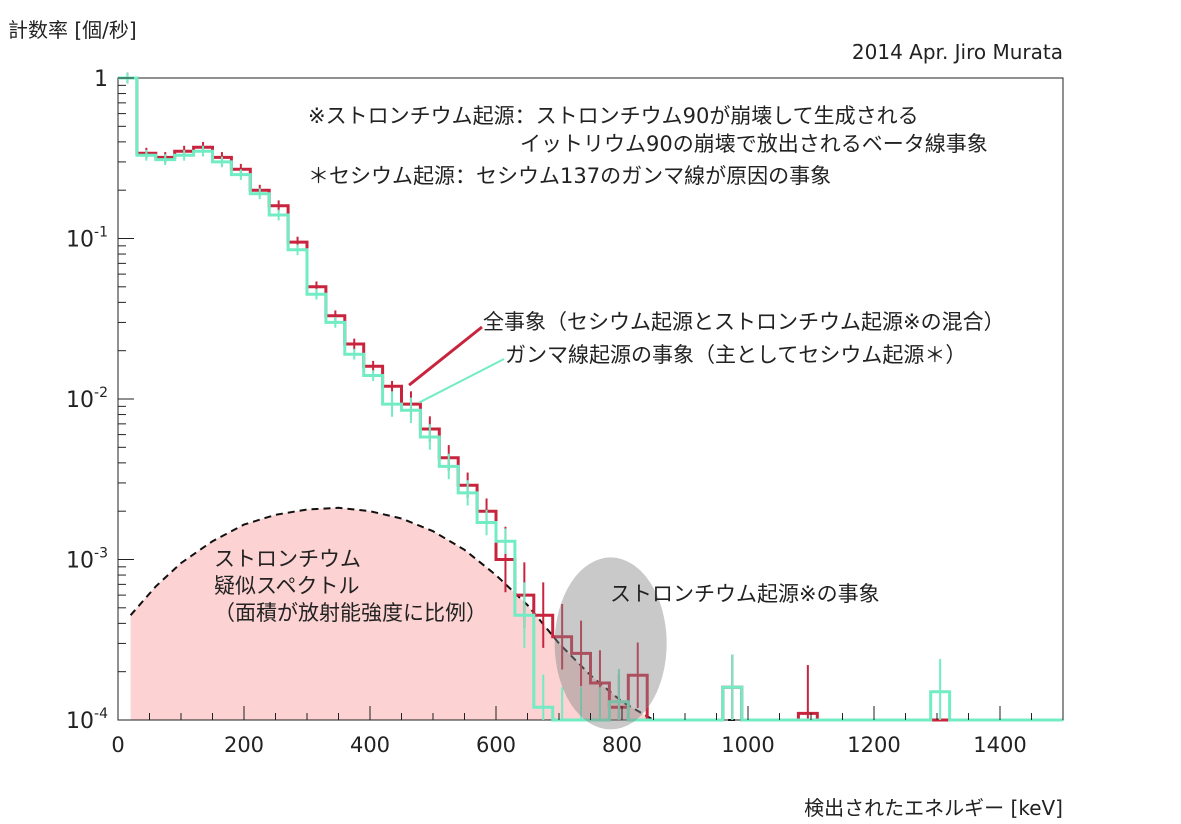 This screenshot has height=824, width=1181. I want to click on legend-all-events-pointer, so click(445, 356).